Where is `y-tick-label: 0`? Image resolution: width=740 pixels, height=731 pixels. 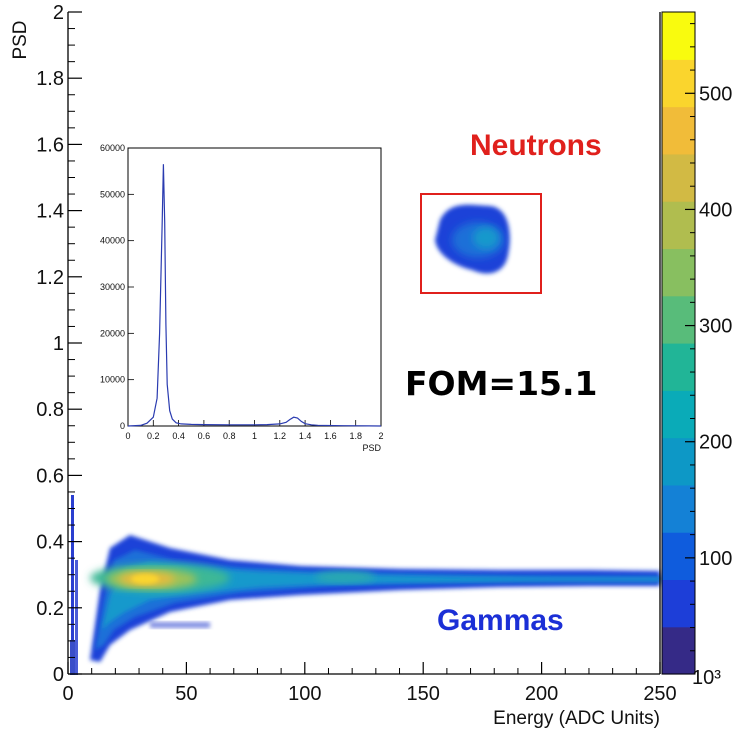 y-tick-label: 0 is located at coordinates (58, 675).